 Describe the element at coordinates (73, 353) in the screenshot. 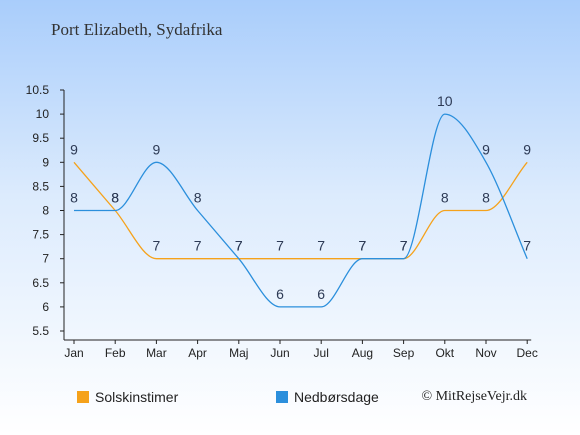

I see `x-tick-label: Jan` at that location.